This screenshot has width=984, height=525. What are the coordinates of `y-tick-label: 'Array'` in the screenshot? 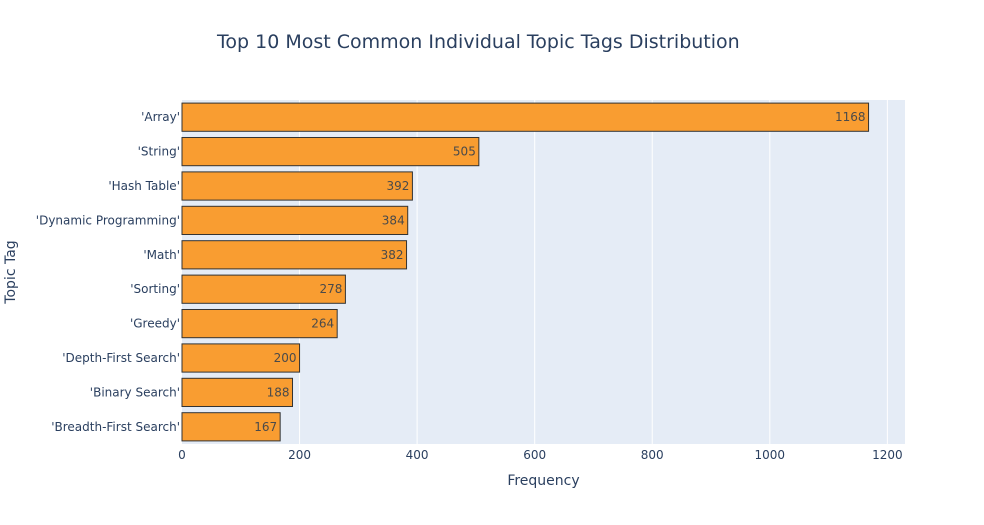 It's located at (160, 117).